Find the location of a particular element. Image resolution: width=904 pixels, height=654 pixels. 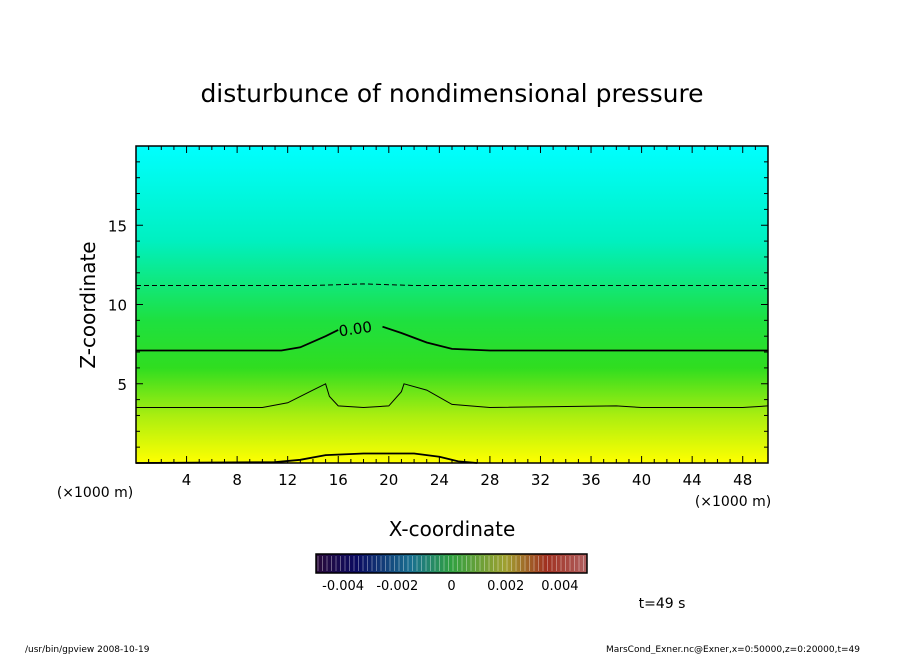

colorbar-tick-label: 0.002 is located at coordinates (505, 586).